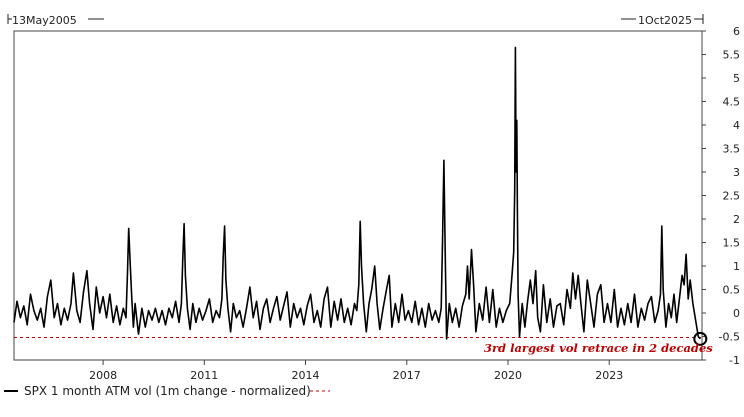  Describe the element at coordinates (732, 102) in the screenshot. I see `y-tick-label: 4.5` at that location.